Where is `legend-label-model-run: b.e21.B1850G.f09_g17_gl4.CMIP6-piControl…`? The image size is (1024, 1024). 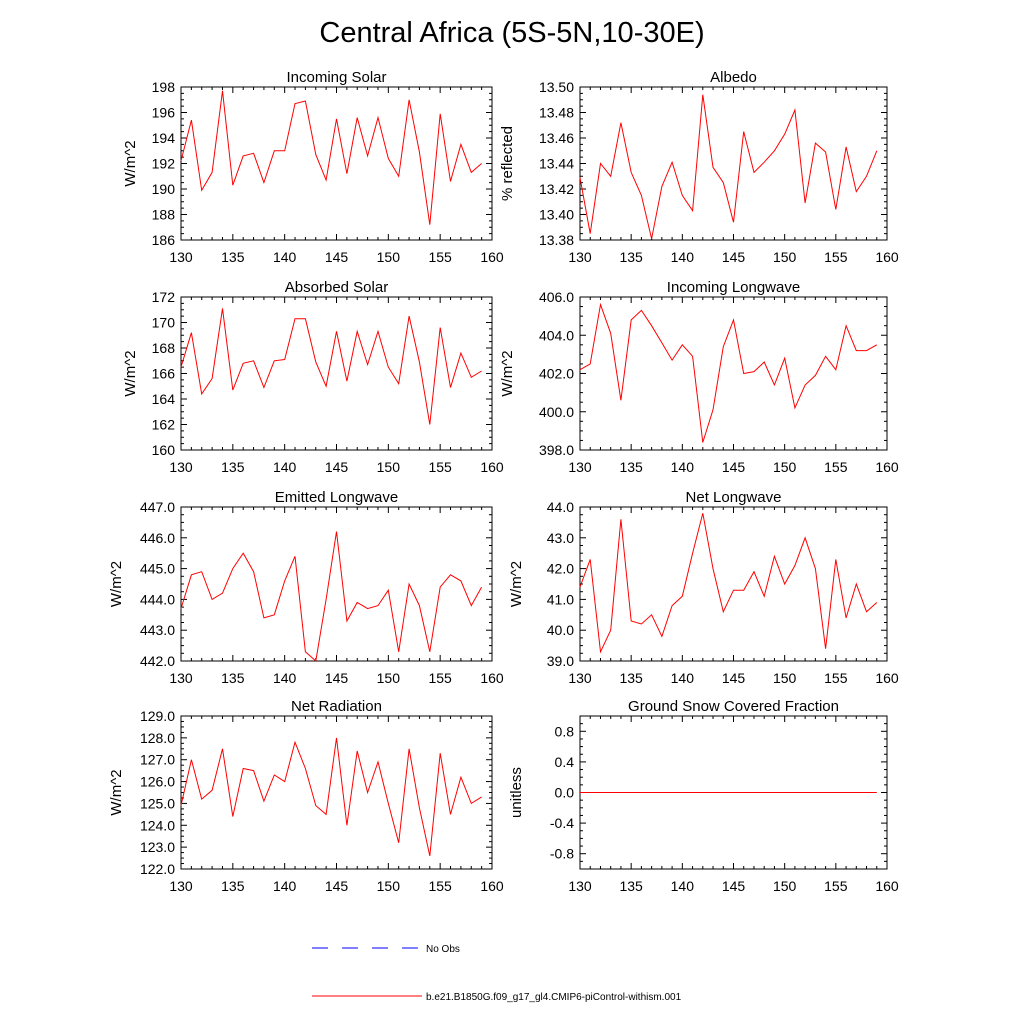
legend-label-model-run: b.e21.B1850G.f09_g17_gl4.CMIP6-piControl… is located at coordinates (554, 997).